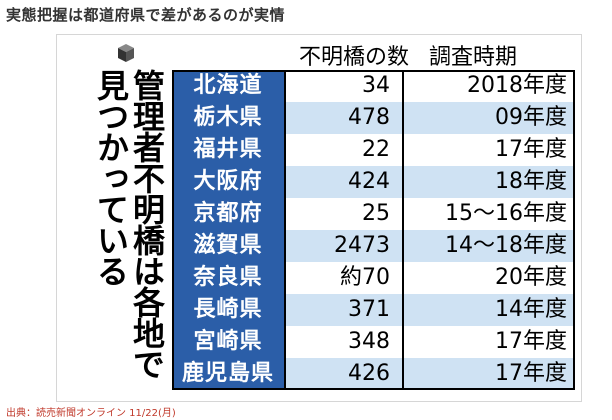 Image resolution: width=612 pixels, height=420 pixels. What do you see at coordinates (111, 177) in the screenshot?
I see `vertical-title-line2: 見つかっている` at bounding box center [111, 177].